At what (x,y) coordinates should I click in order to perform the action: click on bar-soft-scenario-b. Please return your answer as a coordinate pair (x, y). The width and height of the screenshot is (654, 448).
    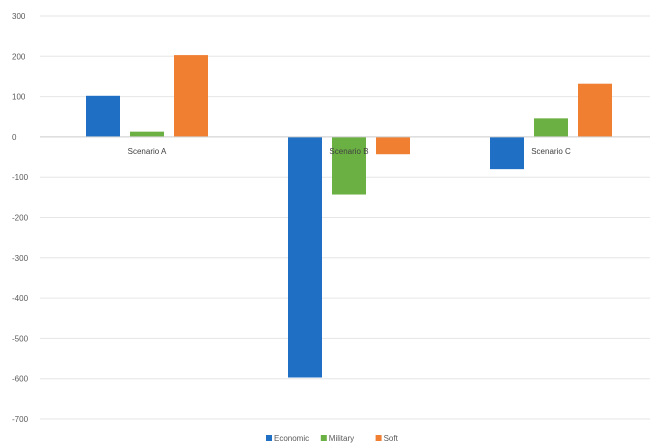
    Looking at the image, I should click on (393, 145).